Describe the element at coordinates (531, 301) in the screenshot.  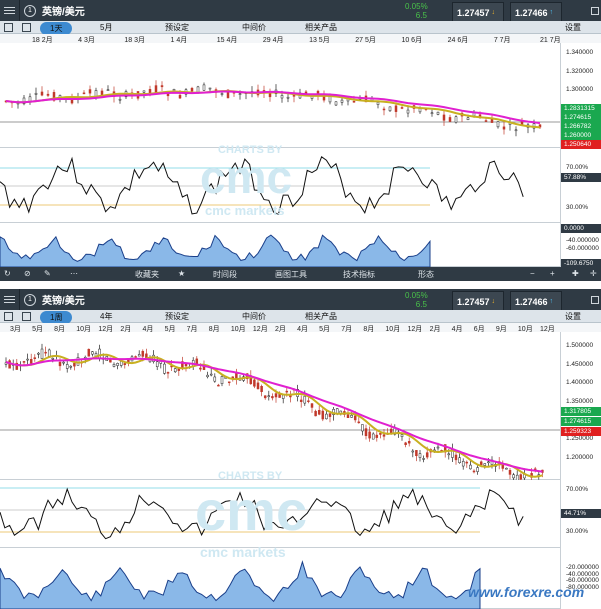
I see `buy-price: 1.27466` at that location.